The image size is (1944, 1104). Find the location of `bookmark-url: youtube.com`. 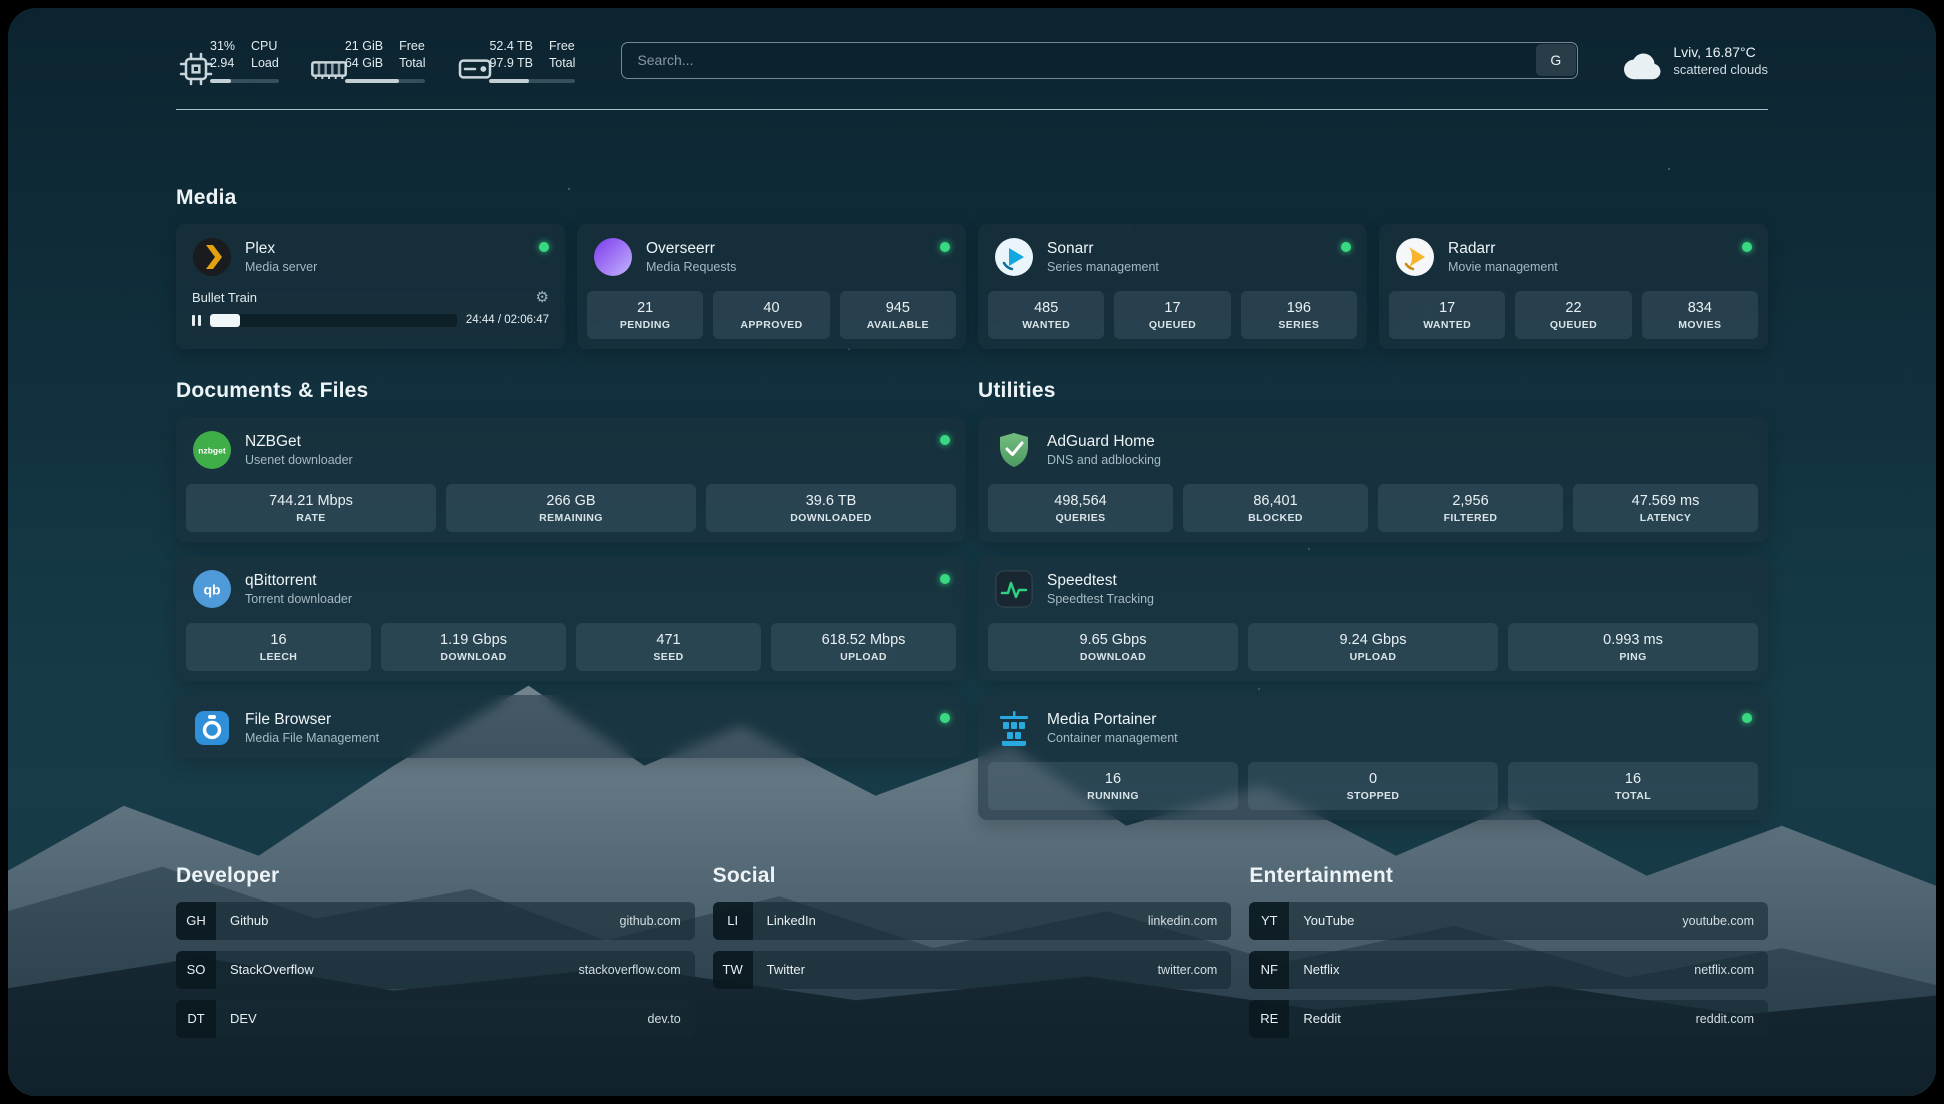

bookmark-url: youtube.com is located at coordinates (1718, 920).